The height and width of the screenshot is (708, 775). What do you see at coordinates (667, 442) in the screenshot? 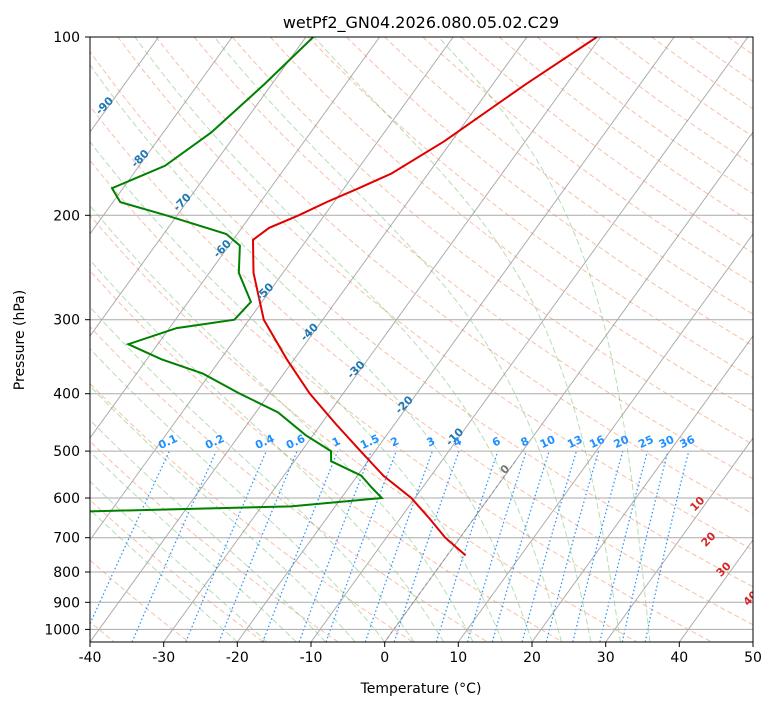
I see `mixing-ratio-label: 30` at bounding box center [667, 442].